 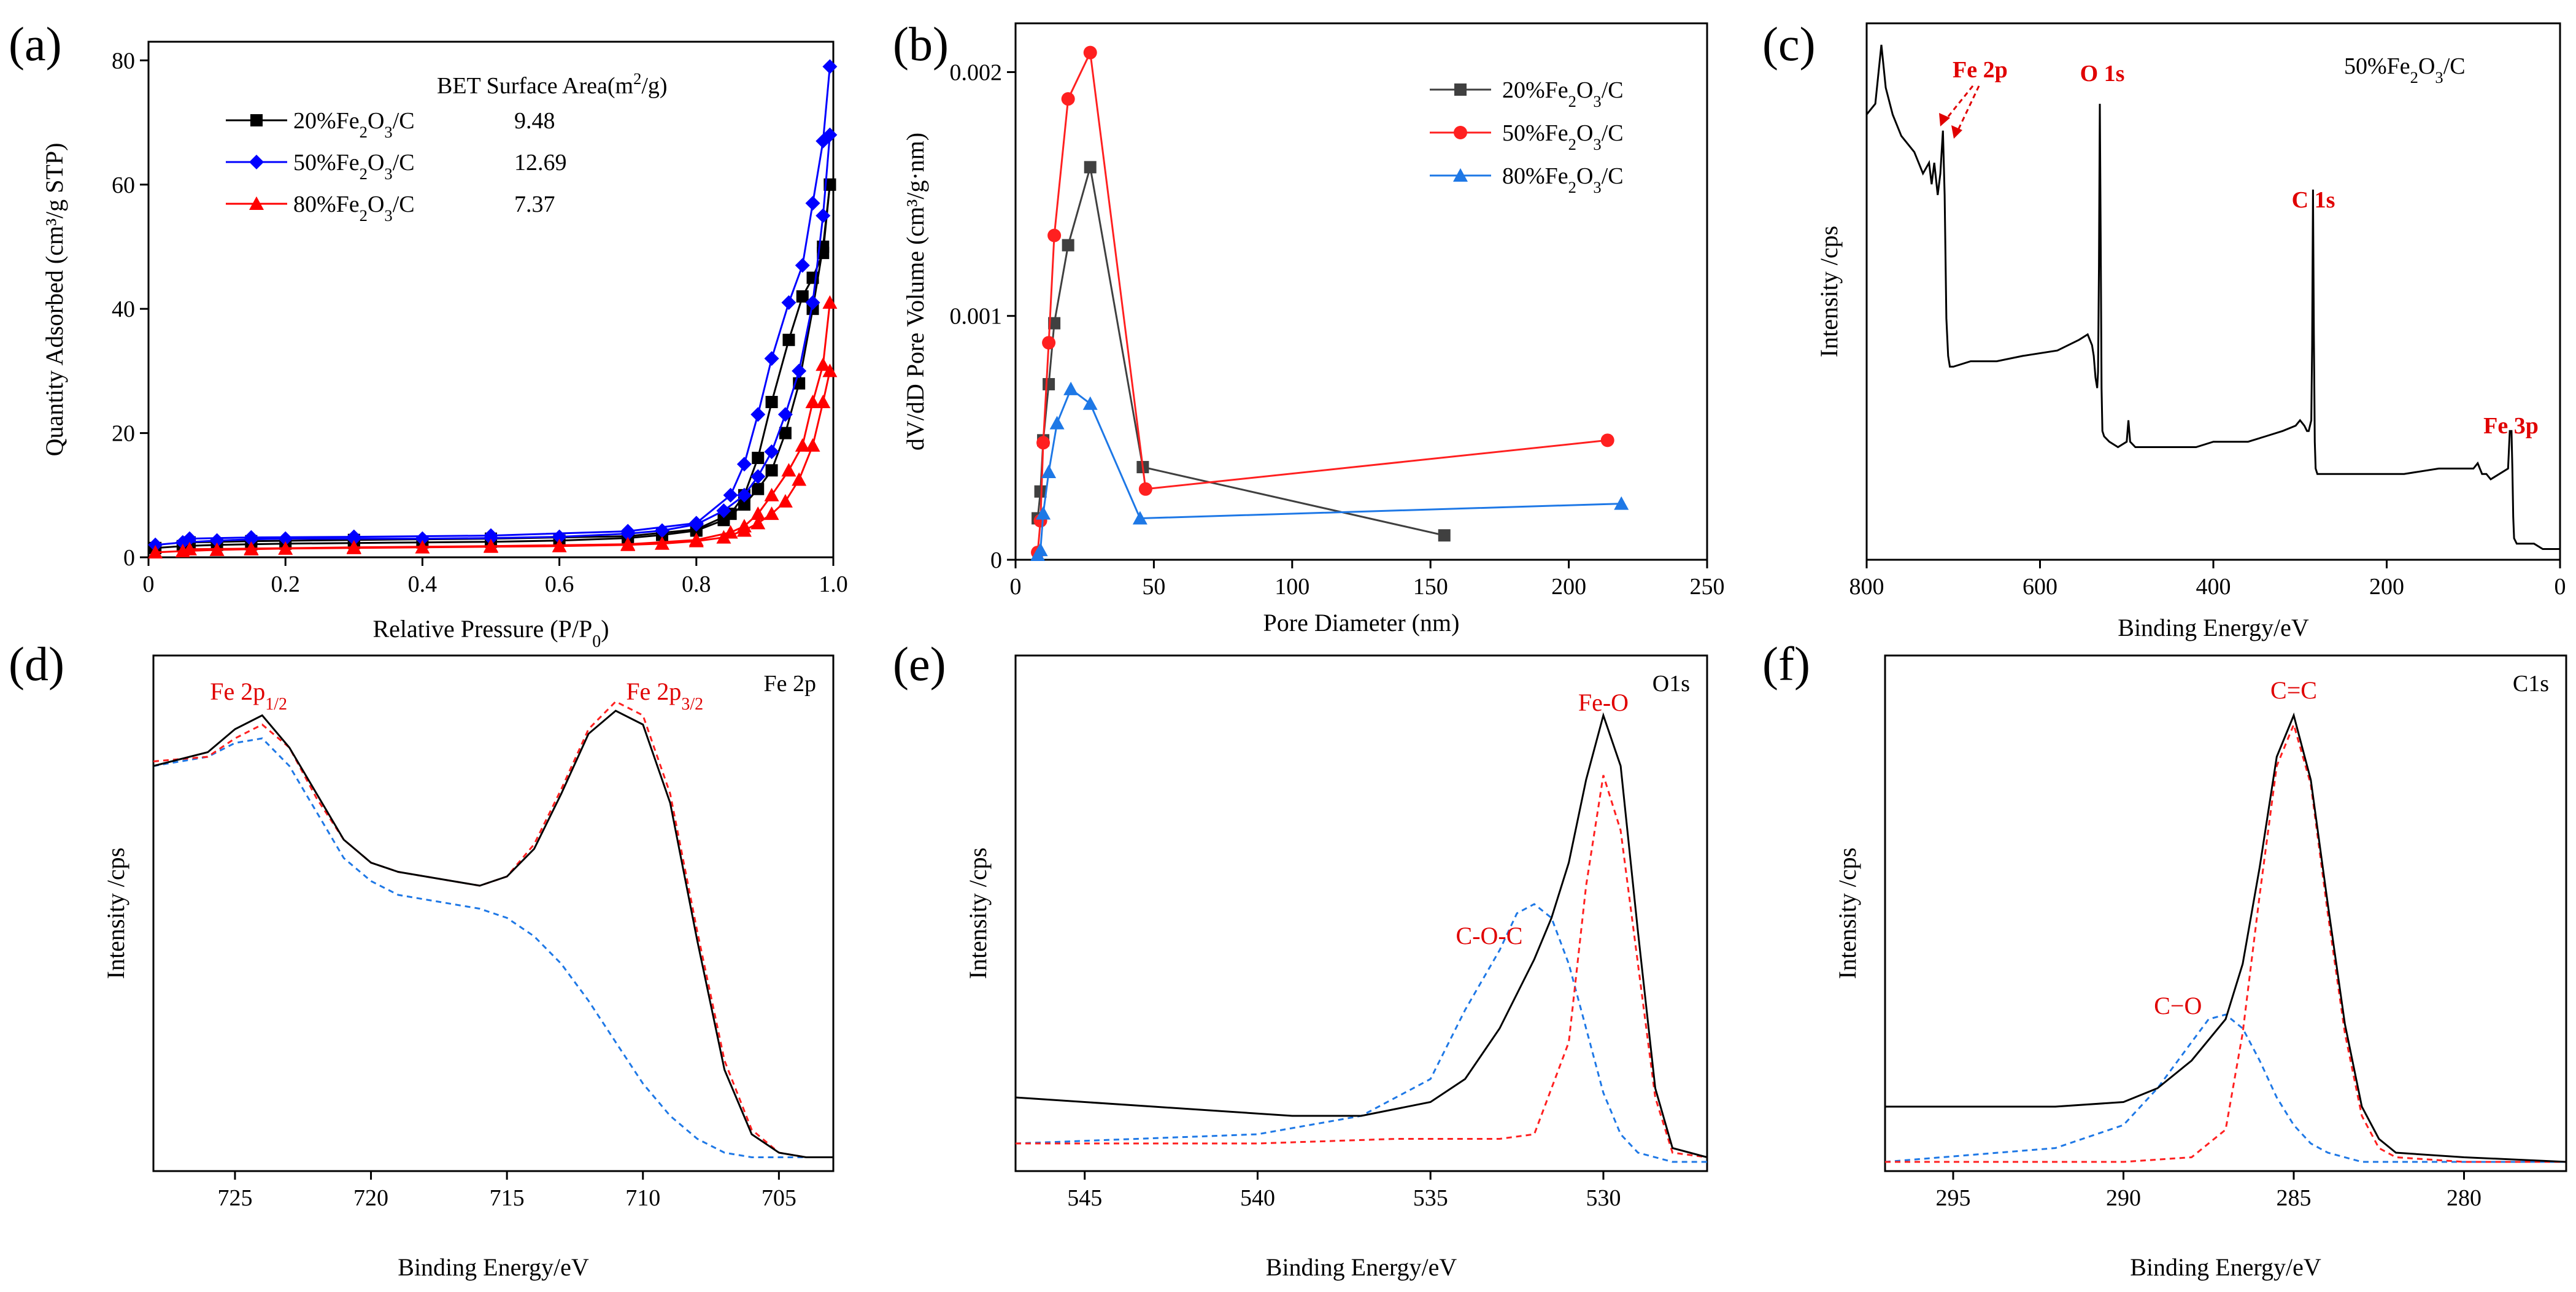 I want to click on panel-a-y-tick-label: 60, so click(x=123, y=185).